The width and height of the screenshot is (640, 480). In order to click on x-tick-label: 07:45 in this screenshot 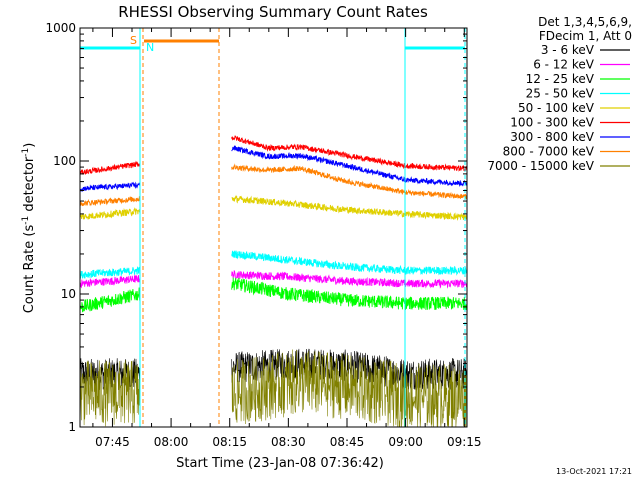, I will do `click(112, 442)`.